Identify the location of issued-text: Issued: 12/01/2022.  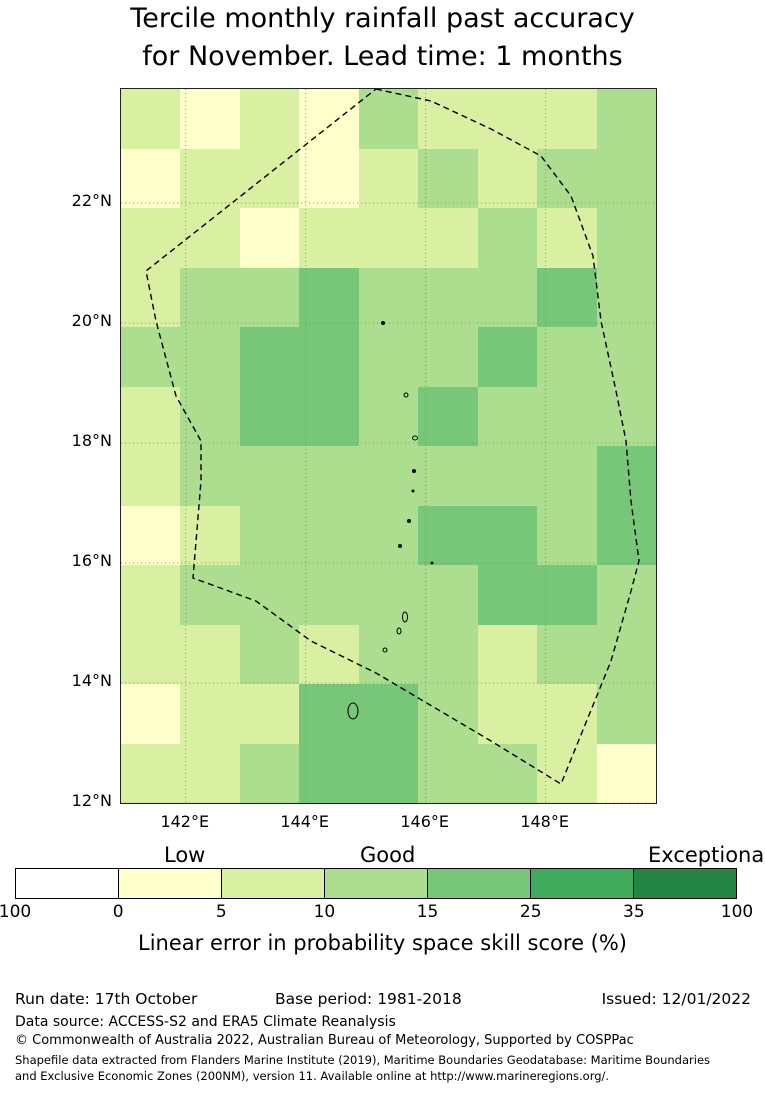
(676, 999).